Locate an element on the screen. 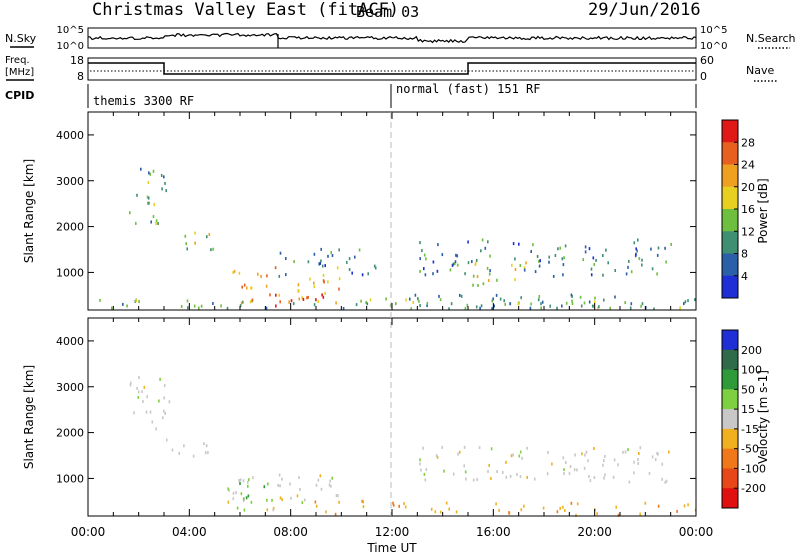 This screenshot has height=554, width=800. y-tick-label: 2000 is located at coordinates (70, 227).